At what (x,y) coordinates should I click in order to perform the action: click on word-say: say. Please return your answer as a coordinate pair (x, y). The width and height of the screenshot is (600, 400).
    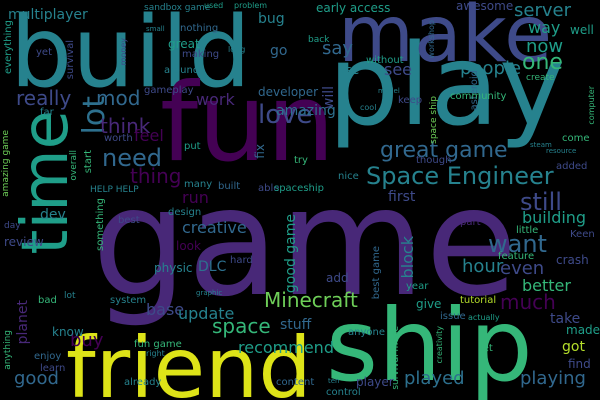
    Looking at the image, I should click on (338, 48).